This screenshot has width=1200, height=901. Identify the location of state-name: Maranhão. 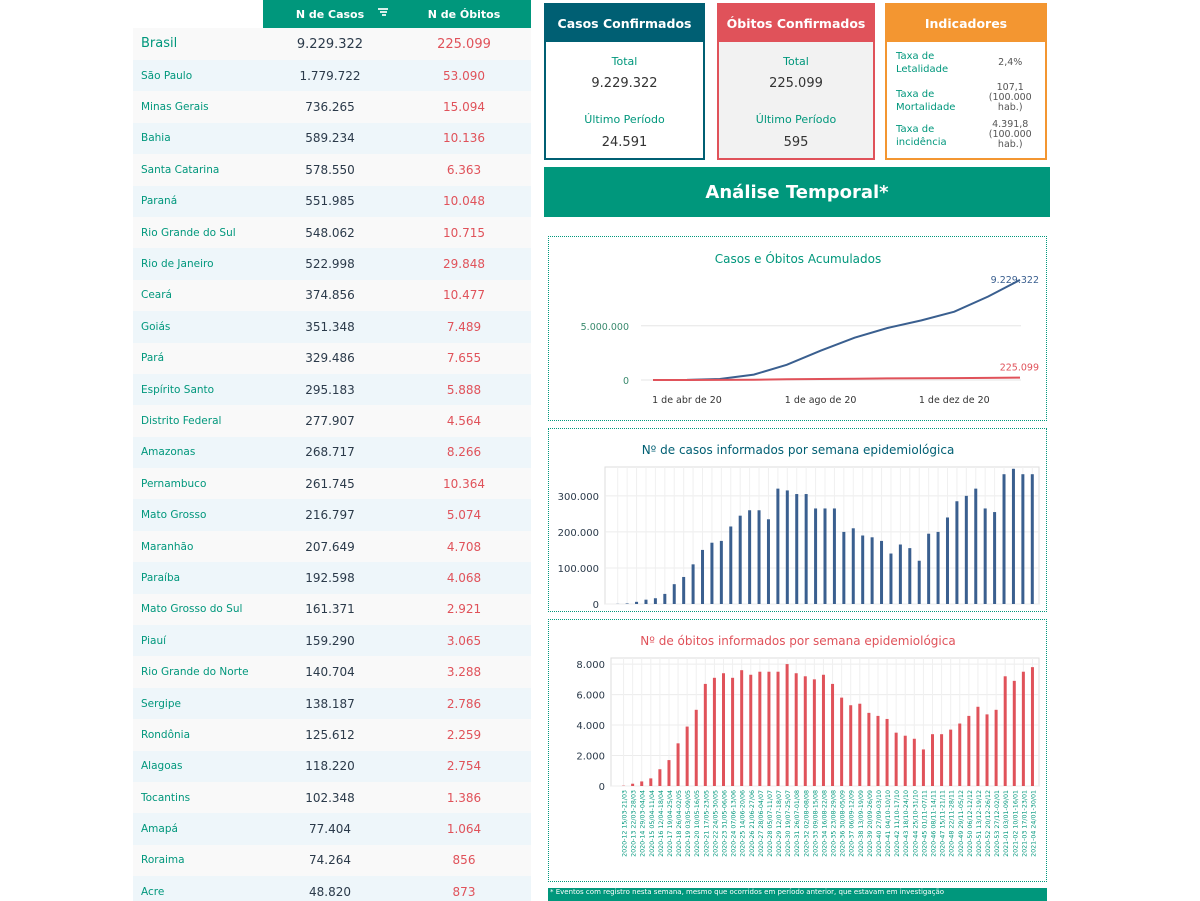
(167, 546).